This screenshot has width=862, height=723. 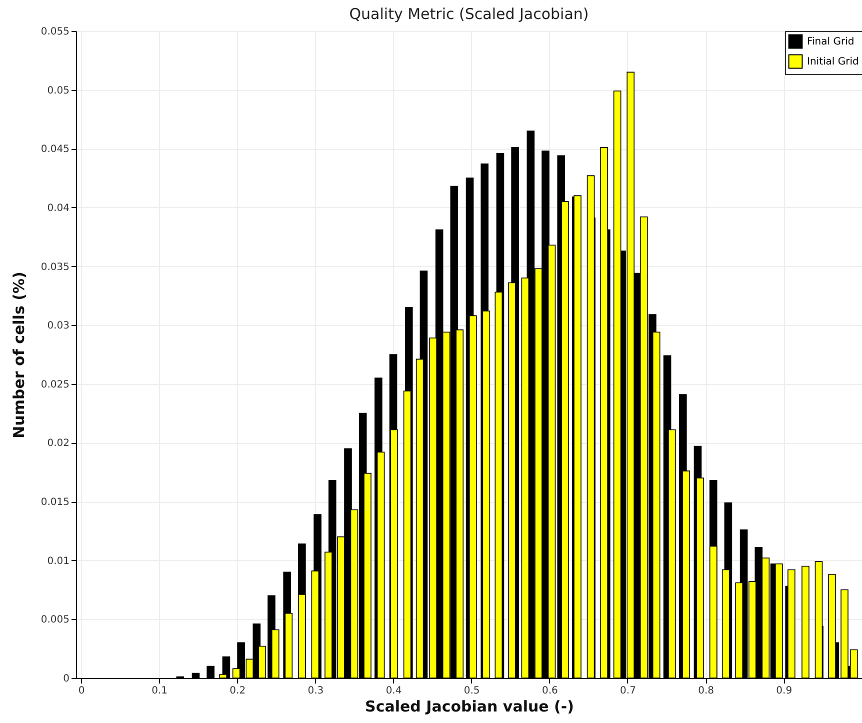 I want to click on y-axis-title: Number of cells (%), so click(x=19, y=355).